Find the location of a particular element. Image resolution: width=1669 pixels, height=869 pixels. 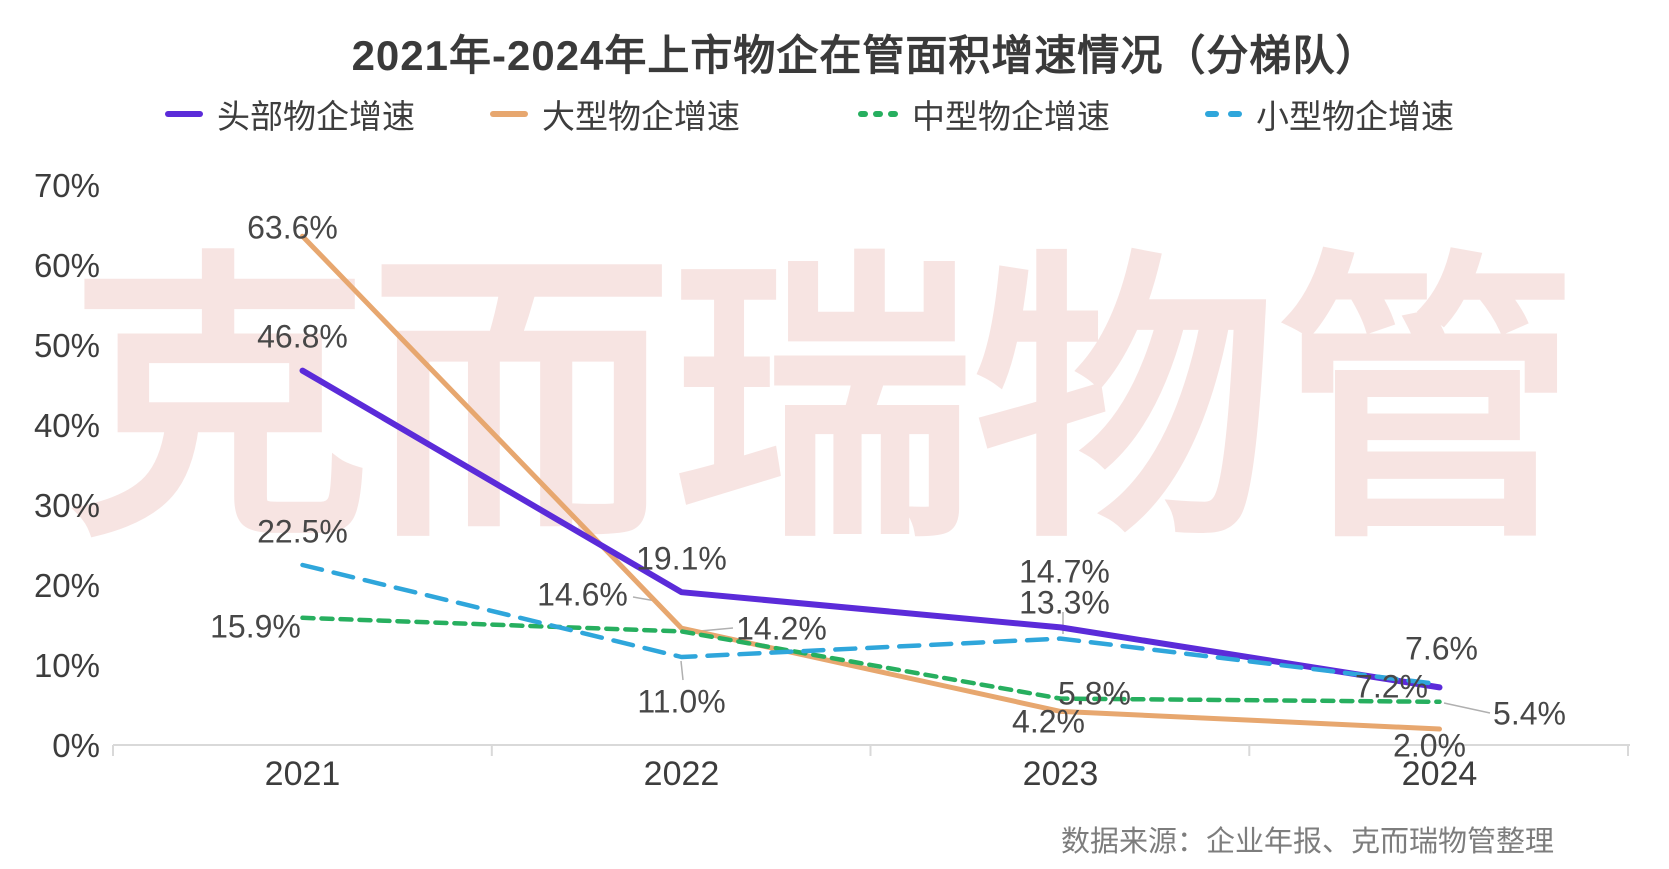

legend-label: 中型物企增速 is located at coordinates (1011, 116).